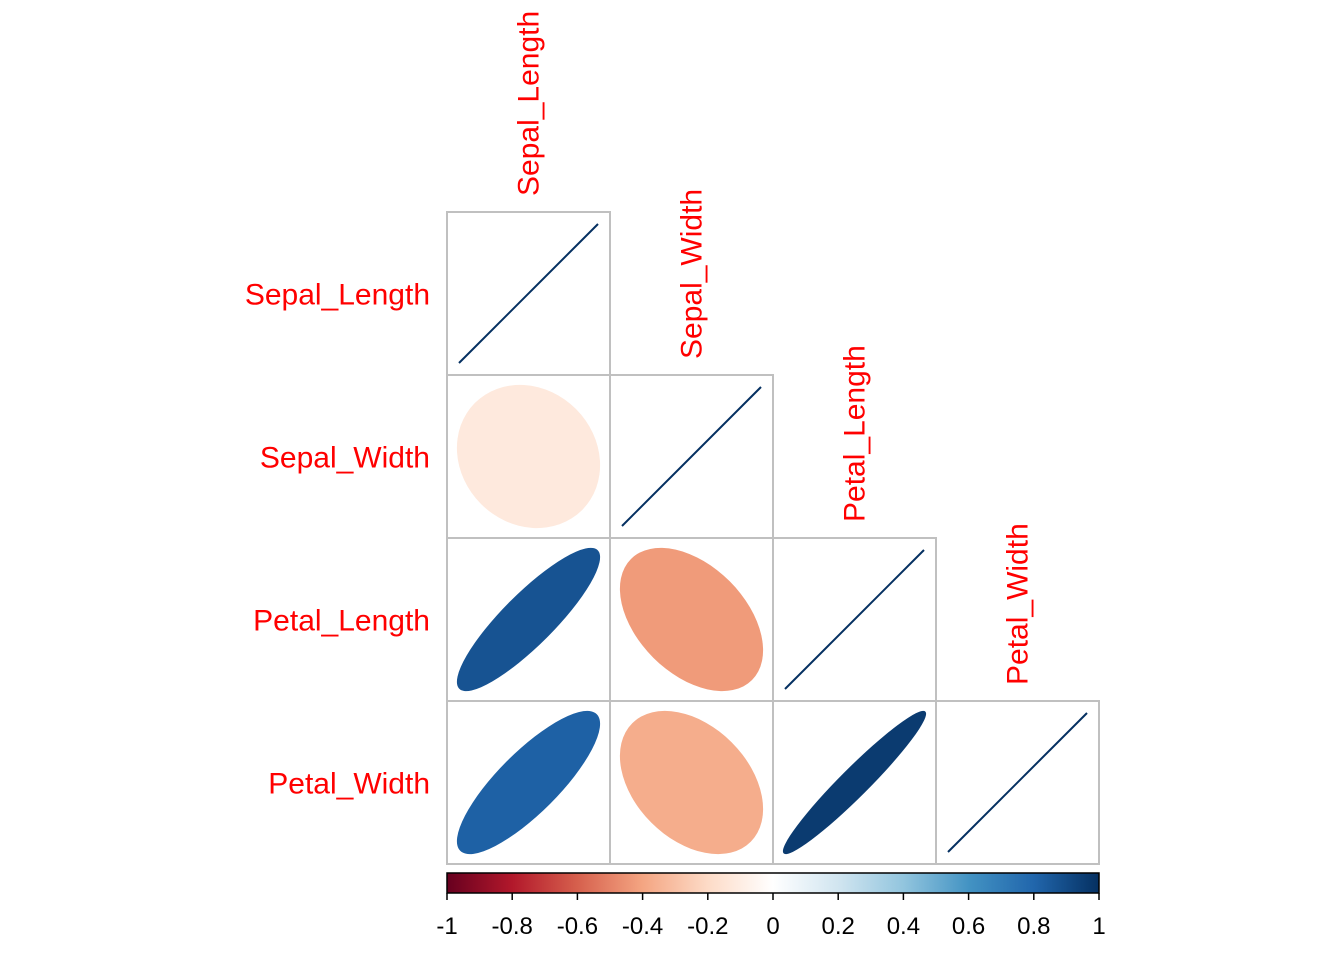  I want to click on colorbar-tick-label: -0.6, so click(577, 926).